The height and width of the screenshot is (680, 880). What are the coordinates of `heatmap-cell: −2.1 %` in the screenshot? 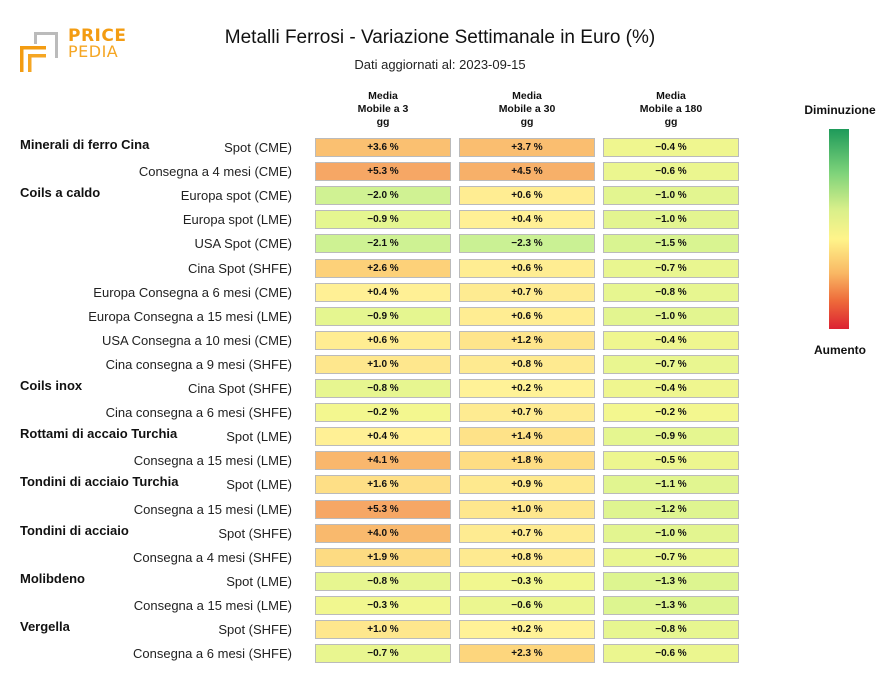 It's located at (383, 244).